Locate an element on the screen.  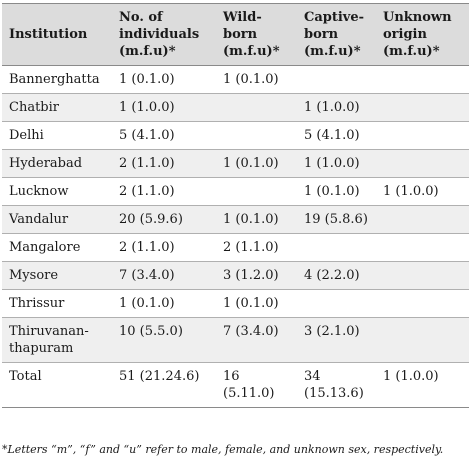
cell-institution: Mysore is located at coordinates (57, 275).